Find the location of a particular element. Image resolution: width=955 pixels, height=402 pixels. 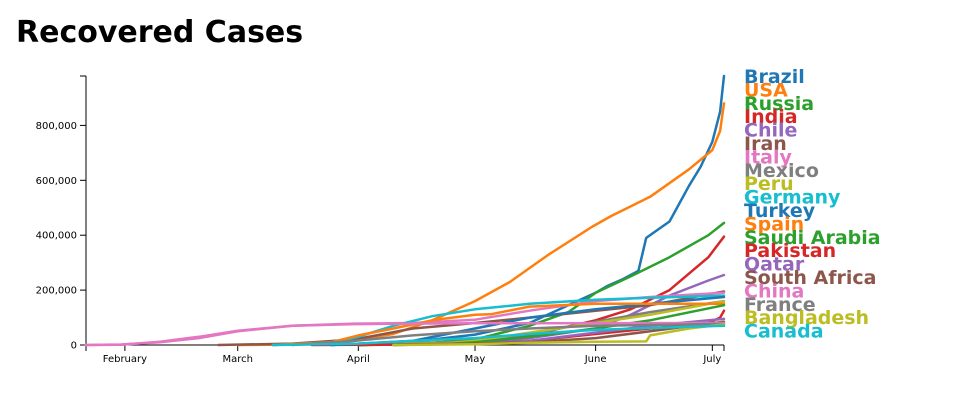

y-axis: 0 200,000 400,000 600,000 800,000 is located at coordinates (61, 213).